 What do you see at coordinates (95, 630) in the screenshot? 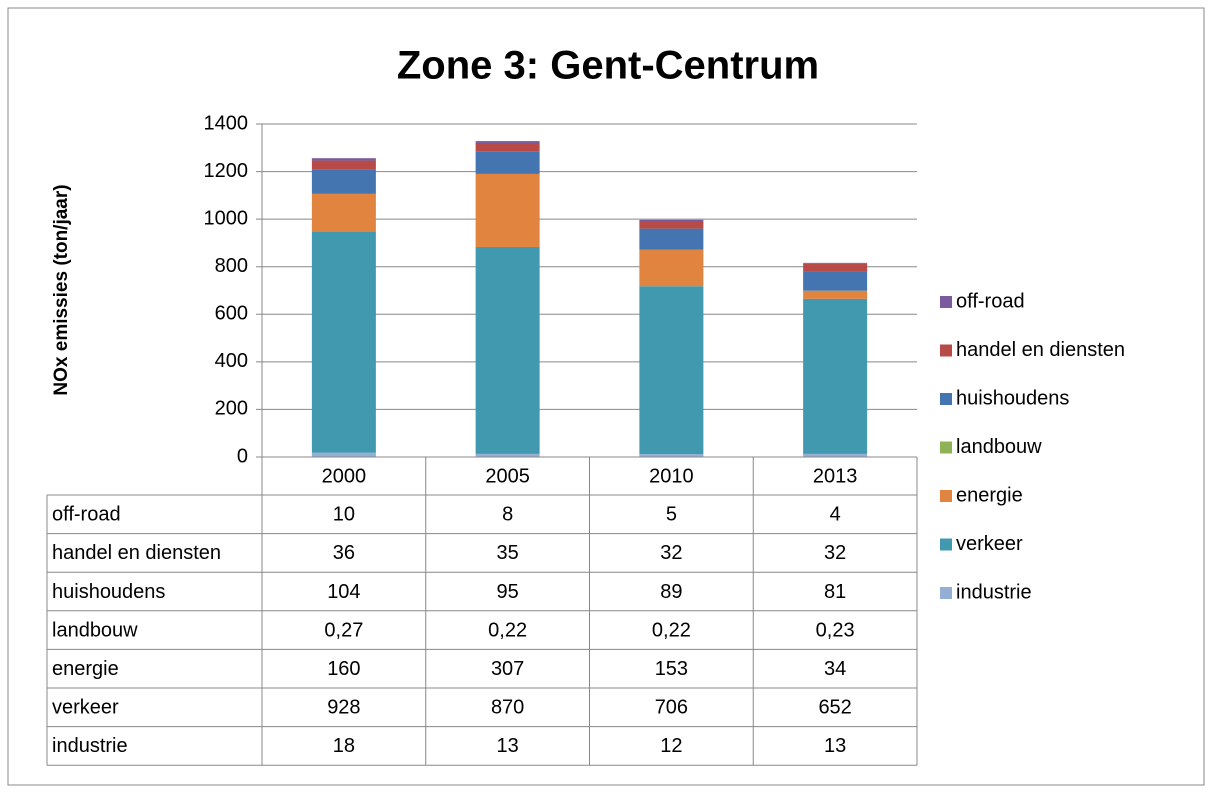
I see `table-row-label: landbouw` at bounding box center [95, 630].